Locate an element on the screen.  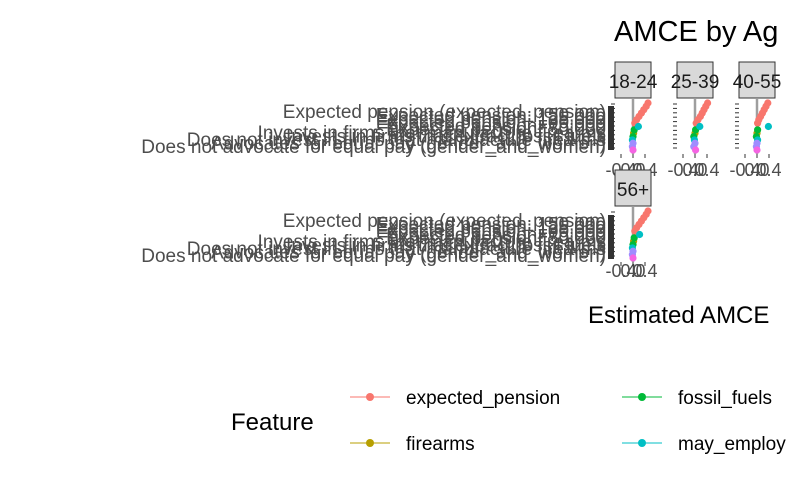
legend-title: Feature is located at coordinates (272, 422).